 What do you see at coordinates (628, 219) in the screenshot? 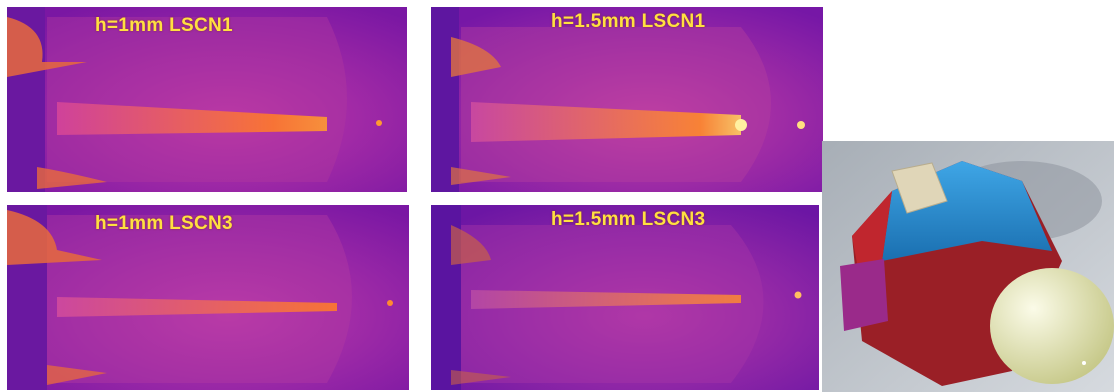
I see `panel-label: h=1.5mm LSCN3` at bounding box center [628, 219].